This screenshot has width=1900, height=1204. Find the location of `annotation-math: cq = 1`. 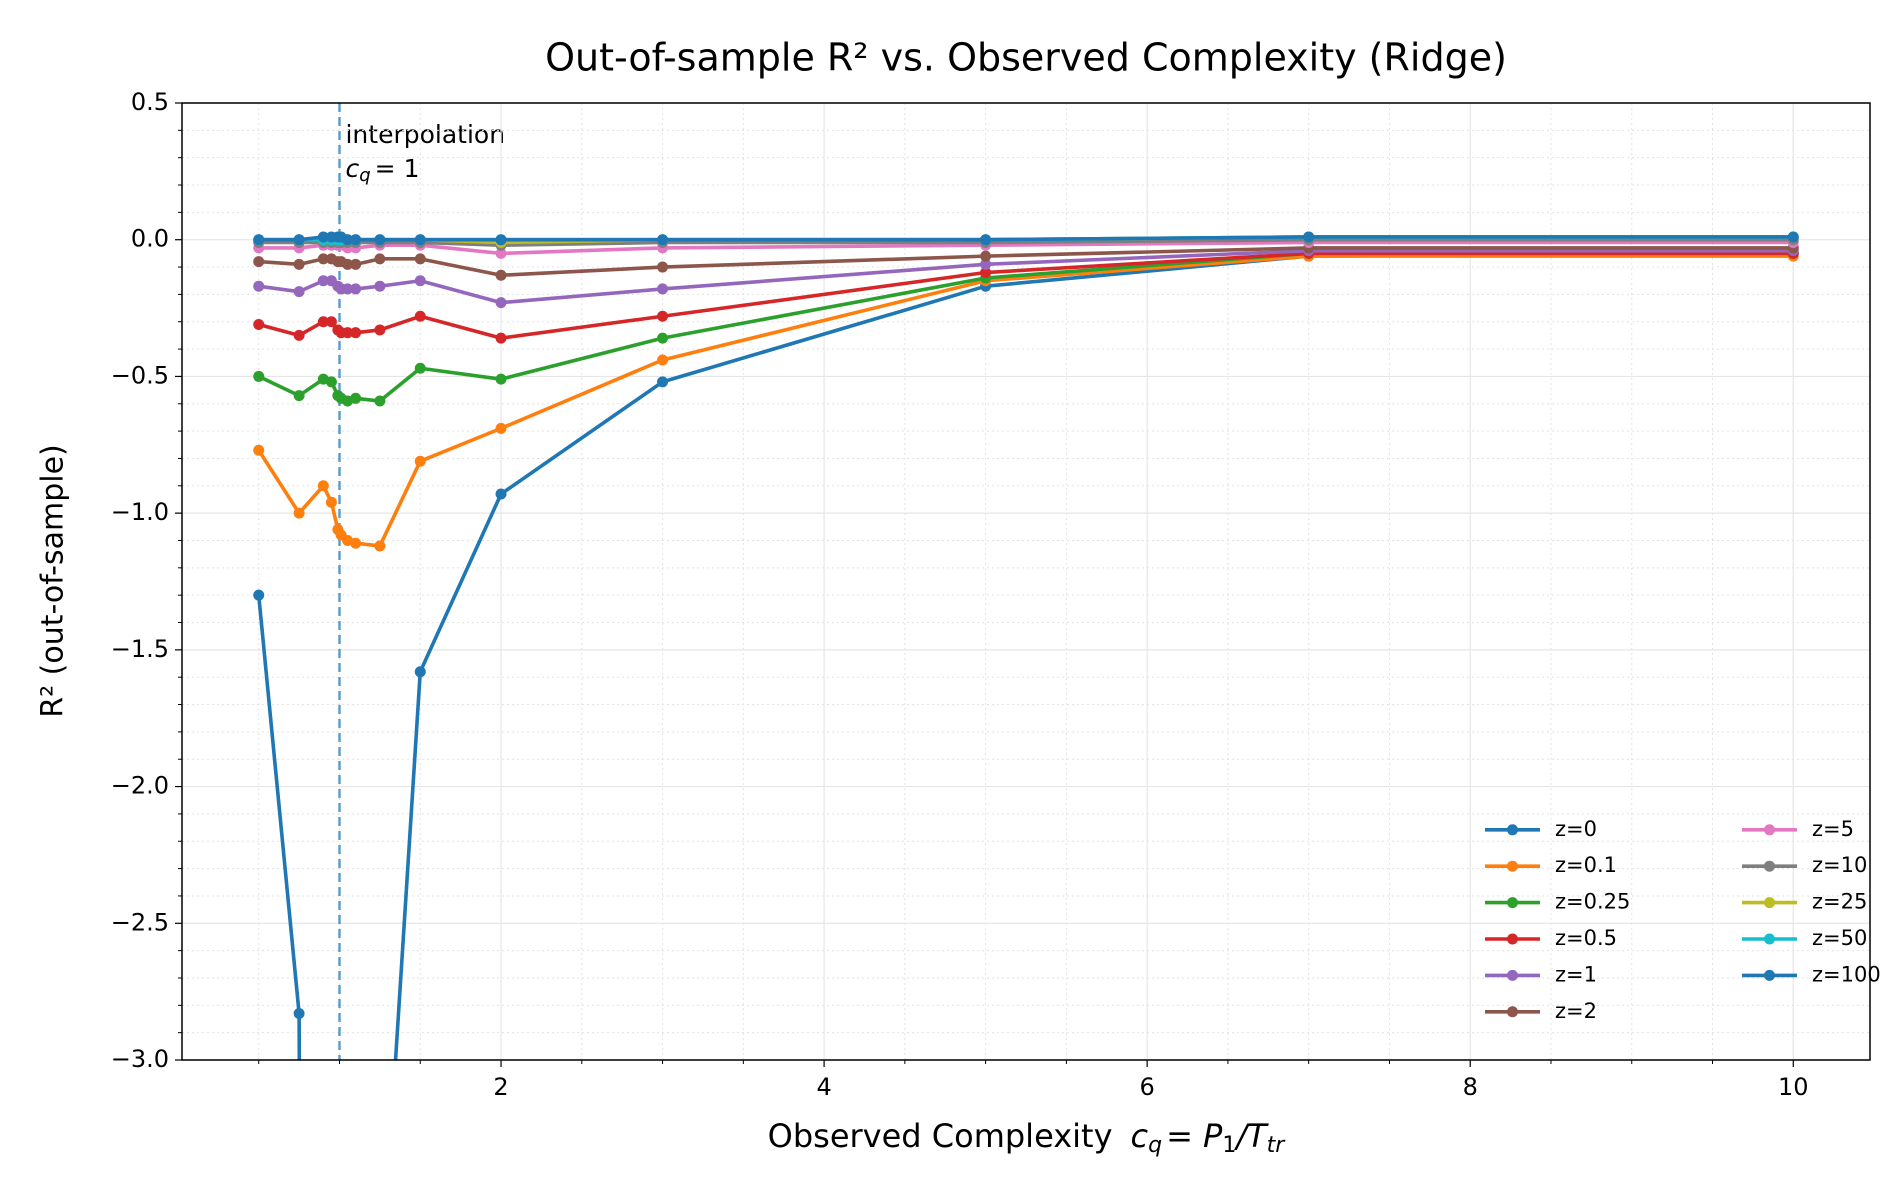

annotation-math: cq = 1 is located at coordinates (382, 170).